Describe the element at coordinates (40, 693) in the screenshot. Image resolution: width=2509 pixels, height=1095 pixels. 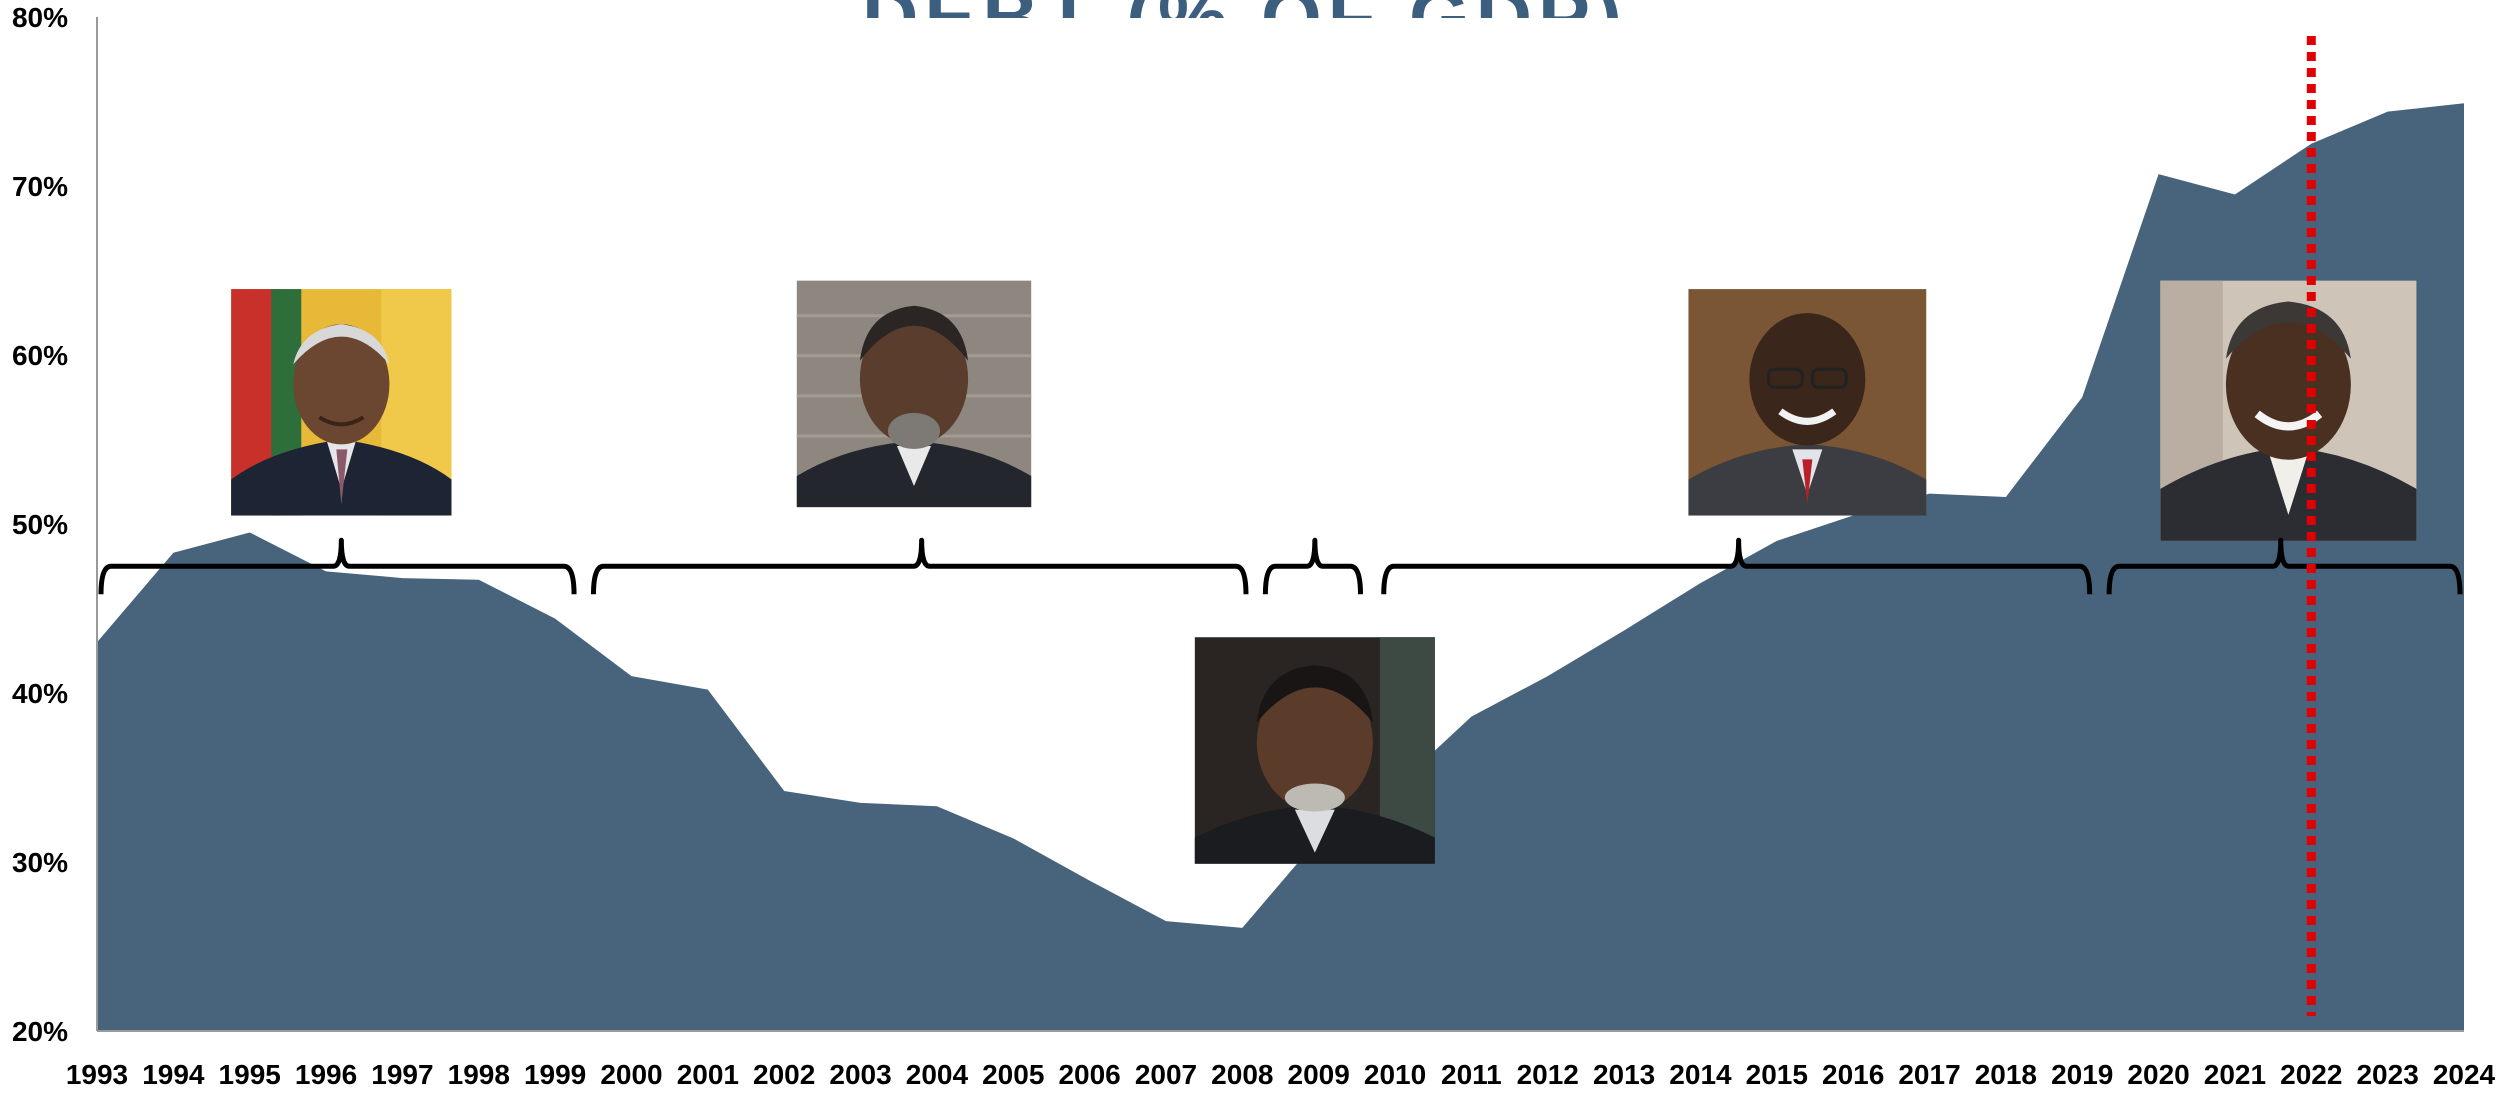
I see `y-tick-label: 40%` at that location.